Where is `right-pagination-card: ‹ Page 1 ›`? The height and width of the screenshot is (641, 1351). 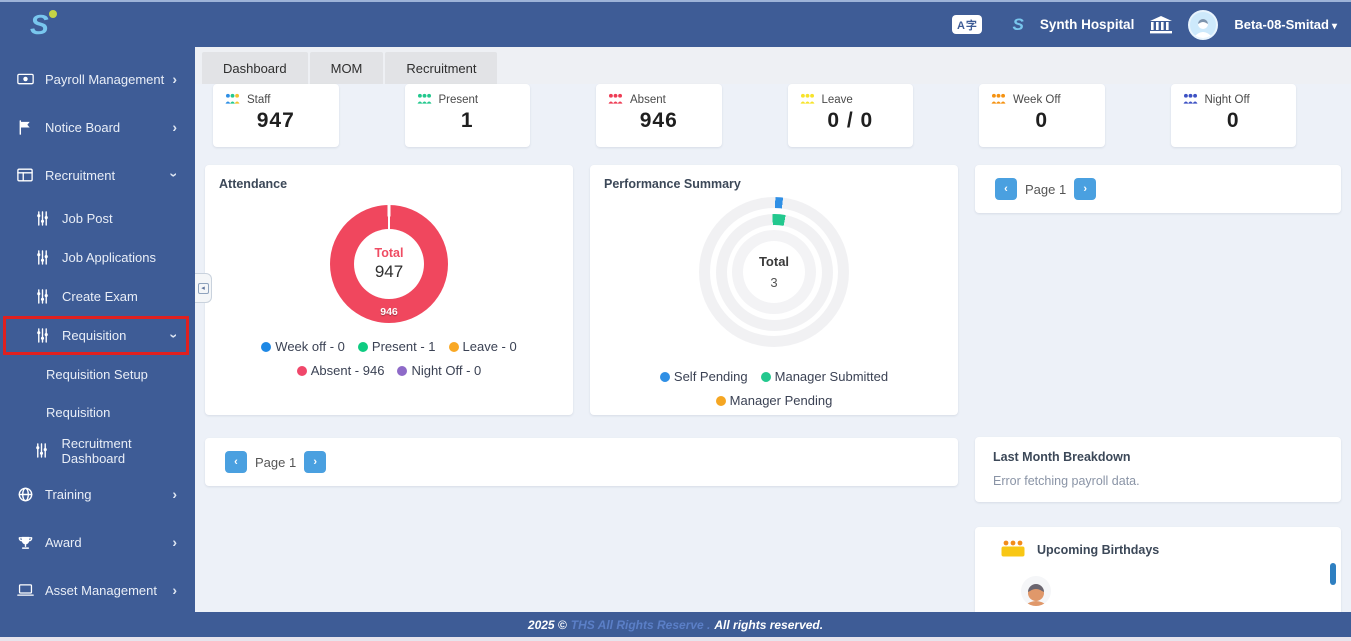 right-pagination-card: ‹ Page 1 › is located at coordinates (1158, 189).